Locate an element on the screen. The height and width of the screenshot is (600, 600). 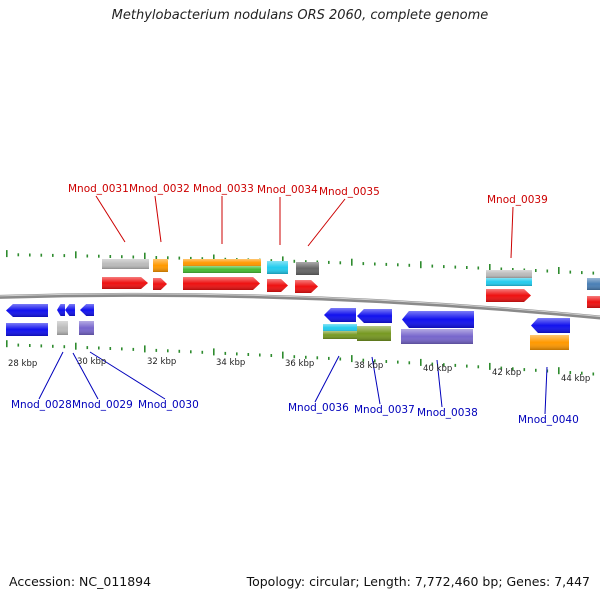
backbone-line is located at coordinates (300, 306).